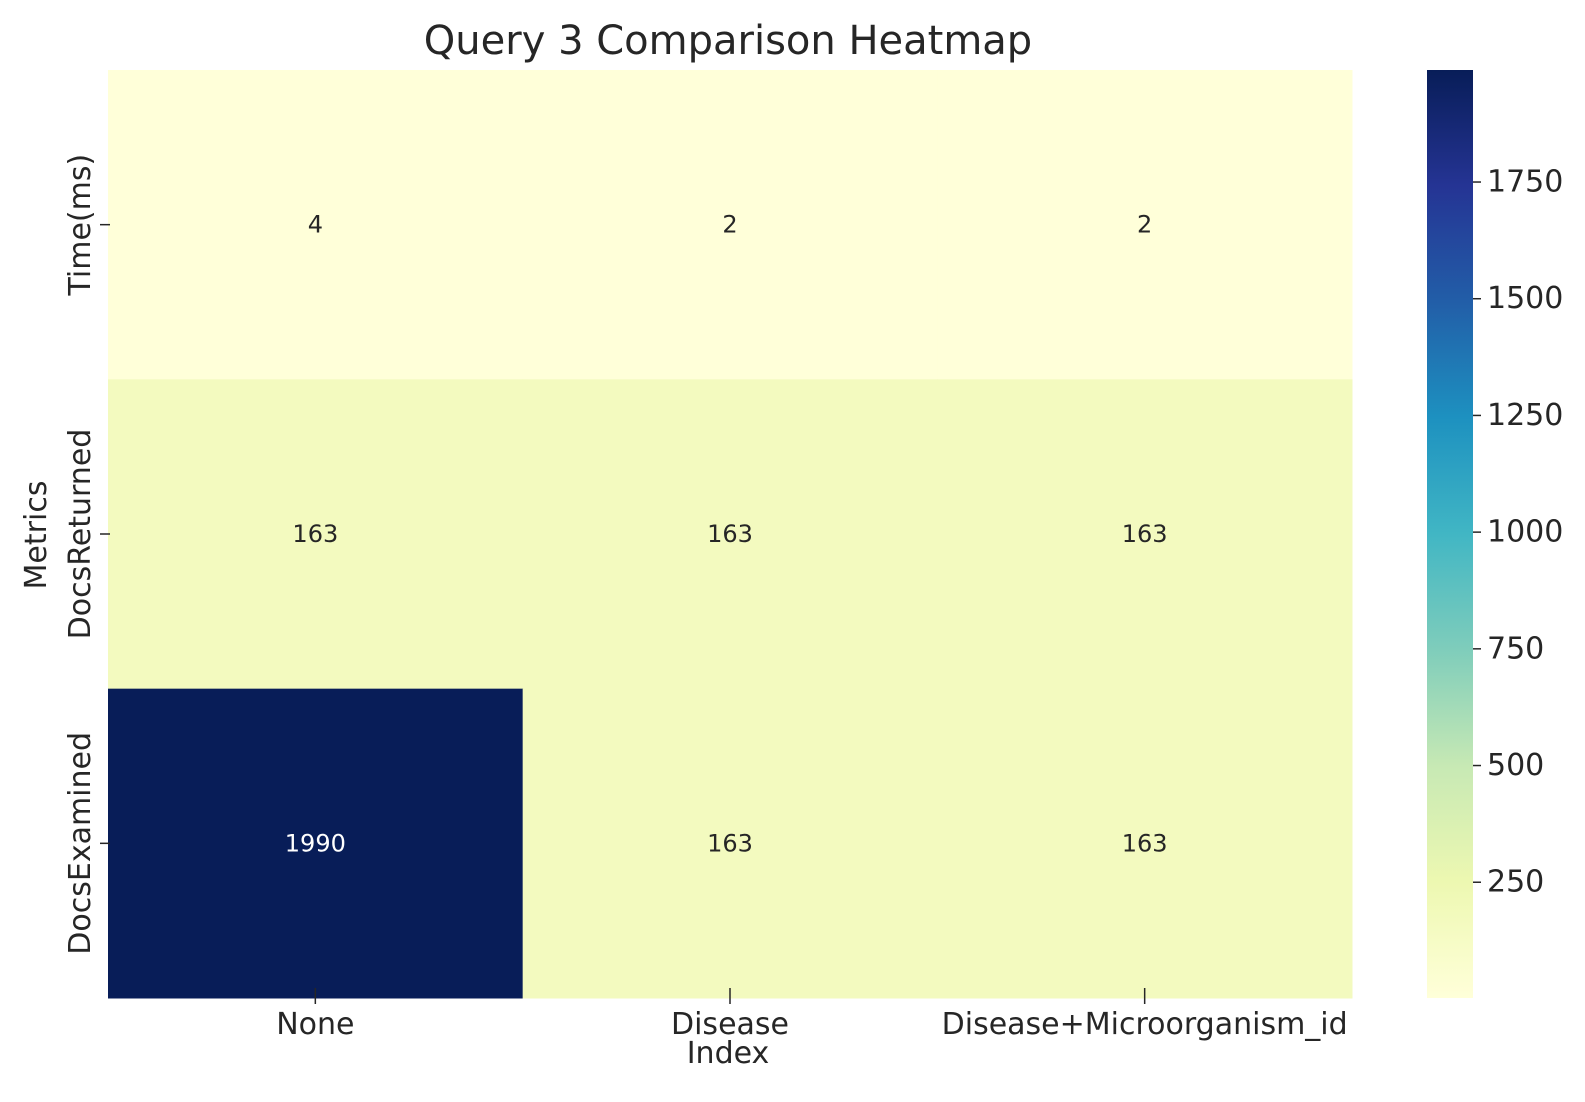 This screenshot has width=1585, height=1102. I want to click on y-axis-ticks: Time(ms) DocsReturned DocsExamined, so click(86, 554).